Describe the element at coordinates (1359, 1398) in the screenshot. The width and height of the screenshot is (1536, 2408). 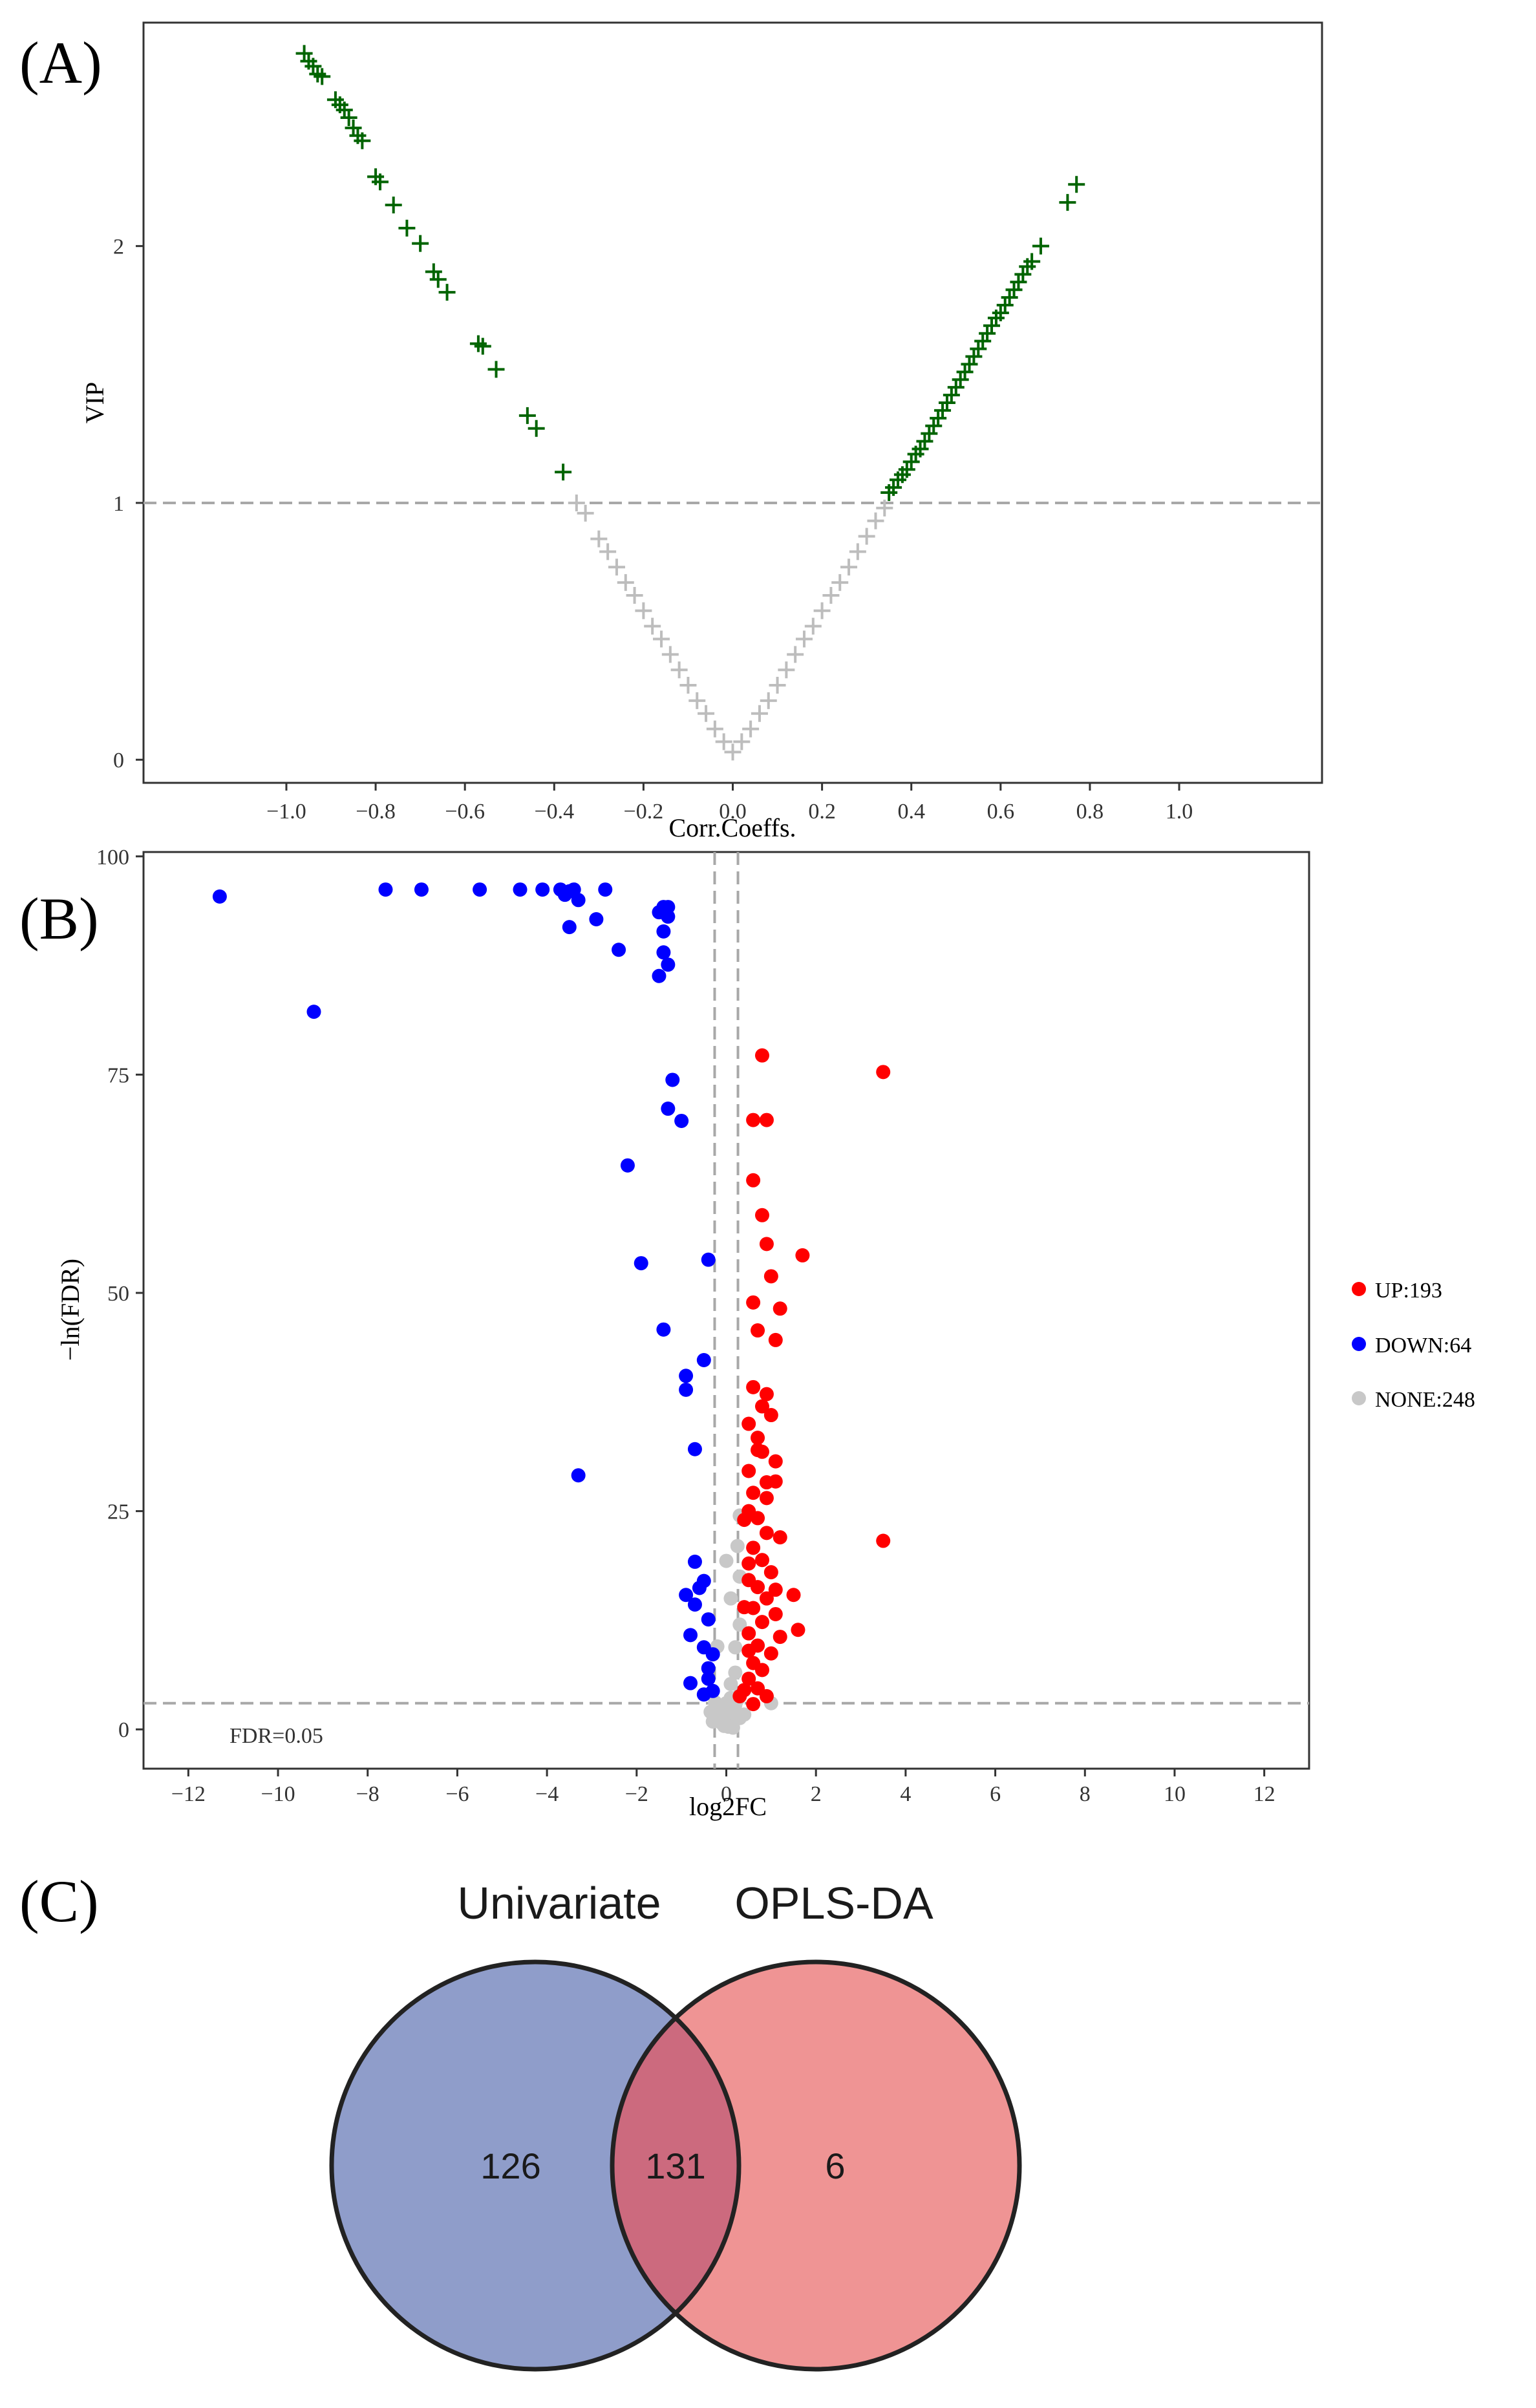
I see `legend-none-marker` at that location.